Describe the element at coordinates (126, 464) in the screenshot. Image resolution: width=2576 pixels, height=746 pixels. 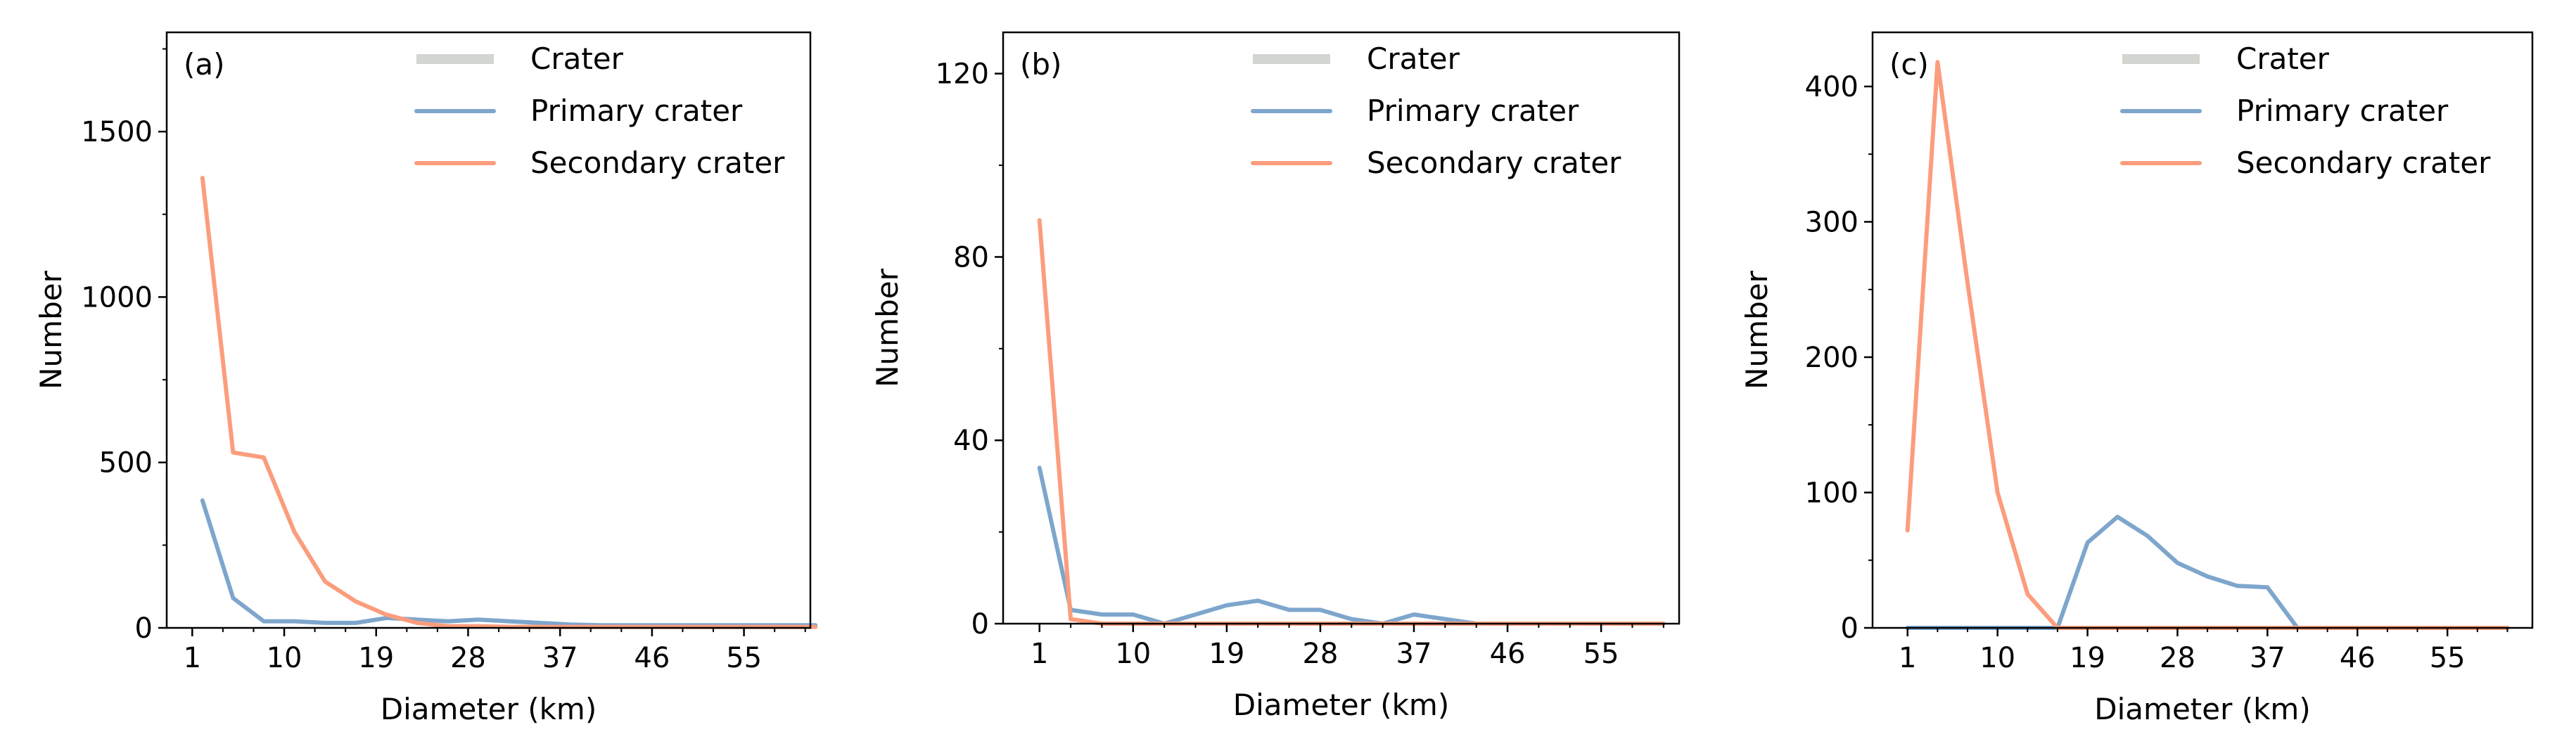
I see `y-tick-label: 500` at that location.